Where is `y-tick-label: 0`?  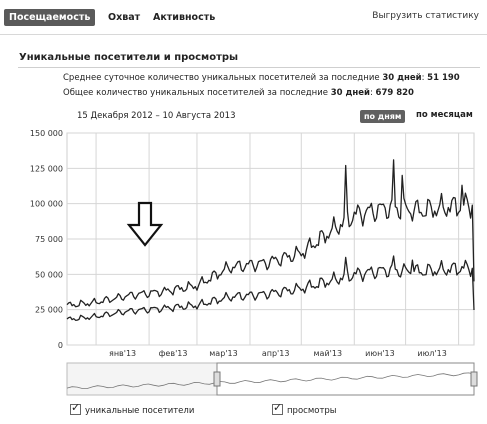 y-tick-label: 0 is located at coordinates (60, 345).